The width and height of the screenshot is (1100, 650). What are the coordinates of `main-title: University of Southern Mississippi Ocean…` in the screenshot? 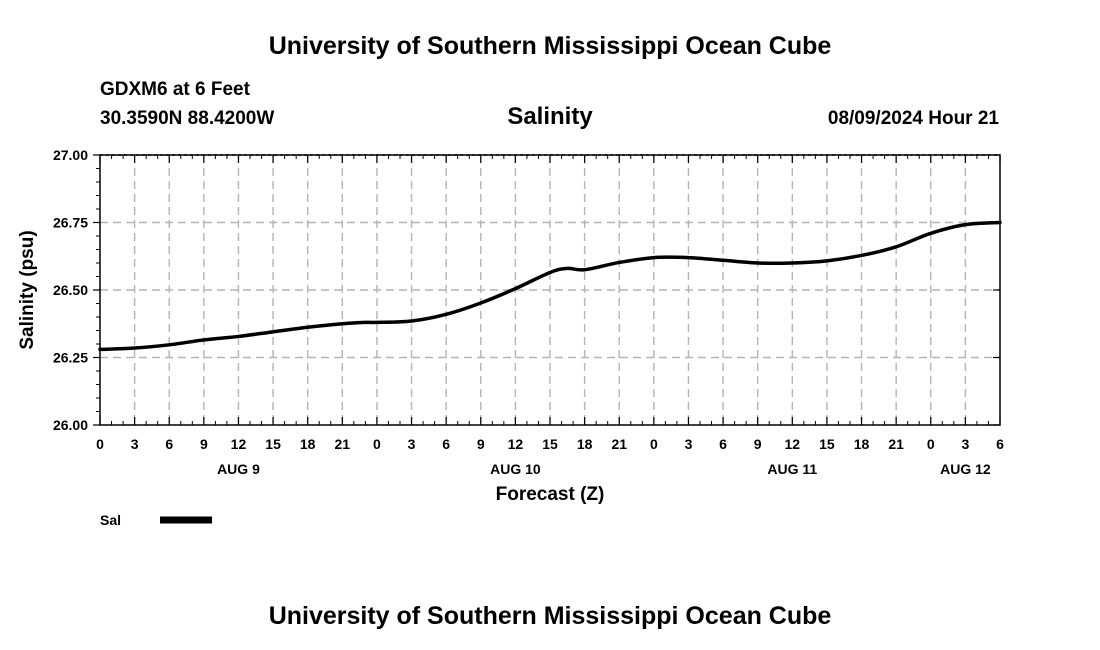 It's located at (550, 46).